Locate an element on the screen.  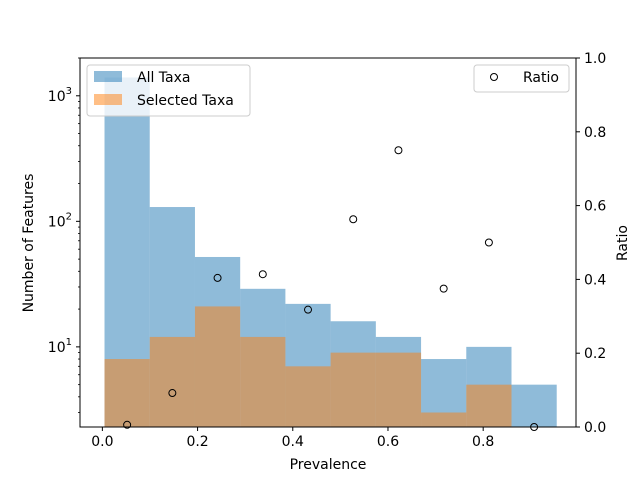
x-axis-ticks: 0.0 0.2 0.4 0.6 0.8 is located at coordinates (292, 438).